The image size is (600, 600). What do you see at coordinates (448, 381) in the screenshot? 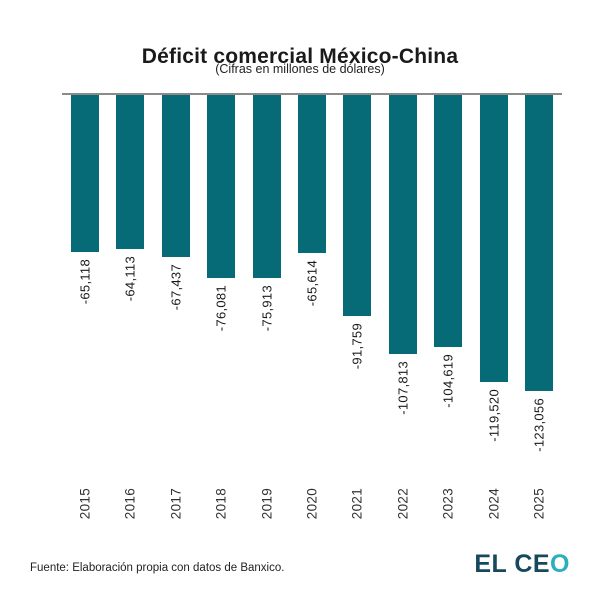
I see `value-label-2023: -104,619` at bounding box center [448, 381].